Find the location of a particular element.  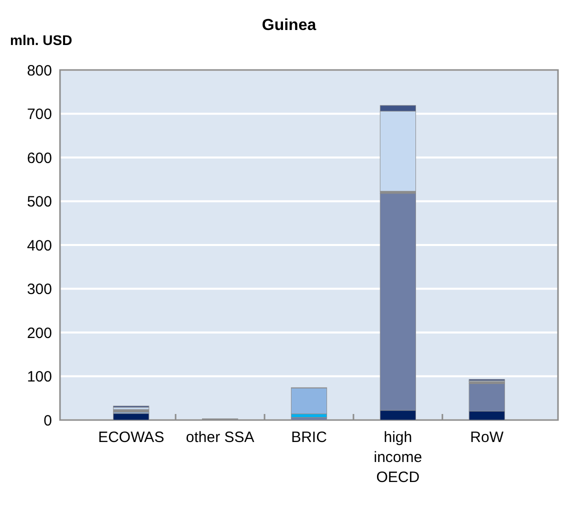

y-tick-label: 500 is located at coordinates (39, 202).